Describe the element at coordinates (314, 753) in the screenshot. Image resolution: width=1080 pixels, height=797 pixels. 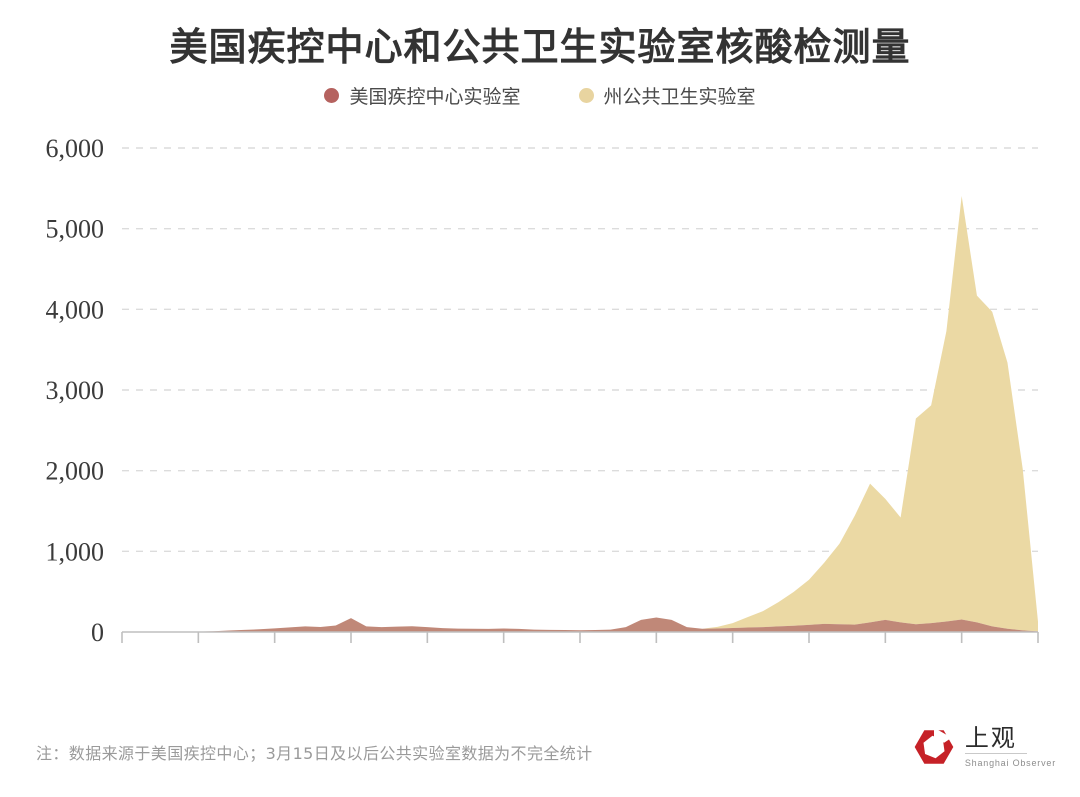
I see `chart-footnote: 注：数据来源于美国疾控中心；3月15日及以后公共实验室数据为不完全统计` at that location.